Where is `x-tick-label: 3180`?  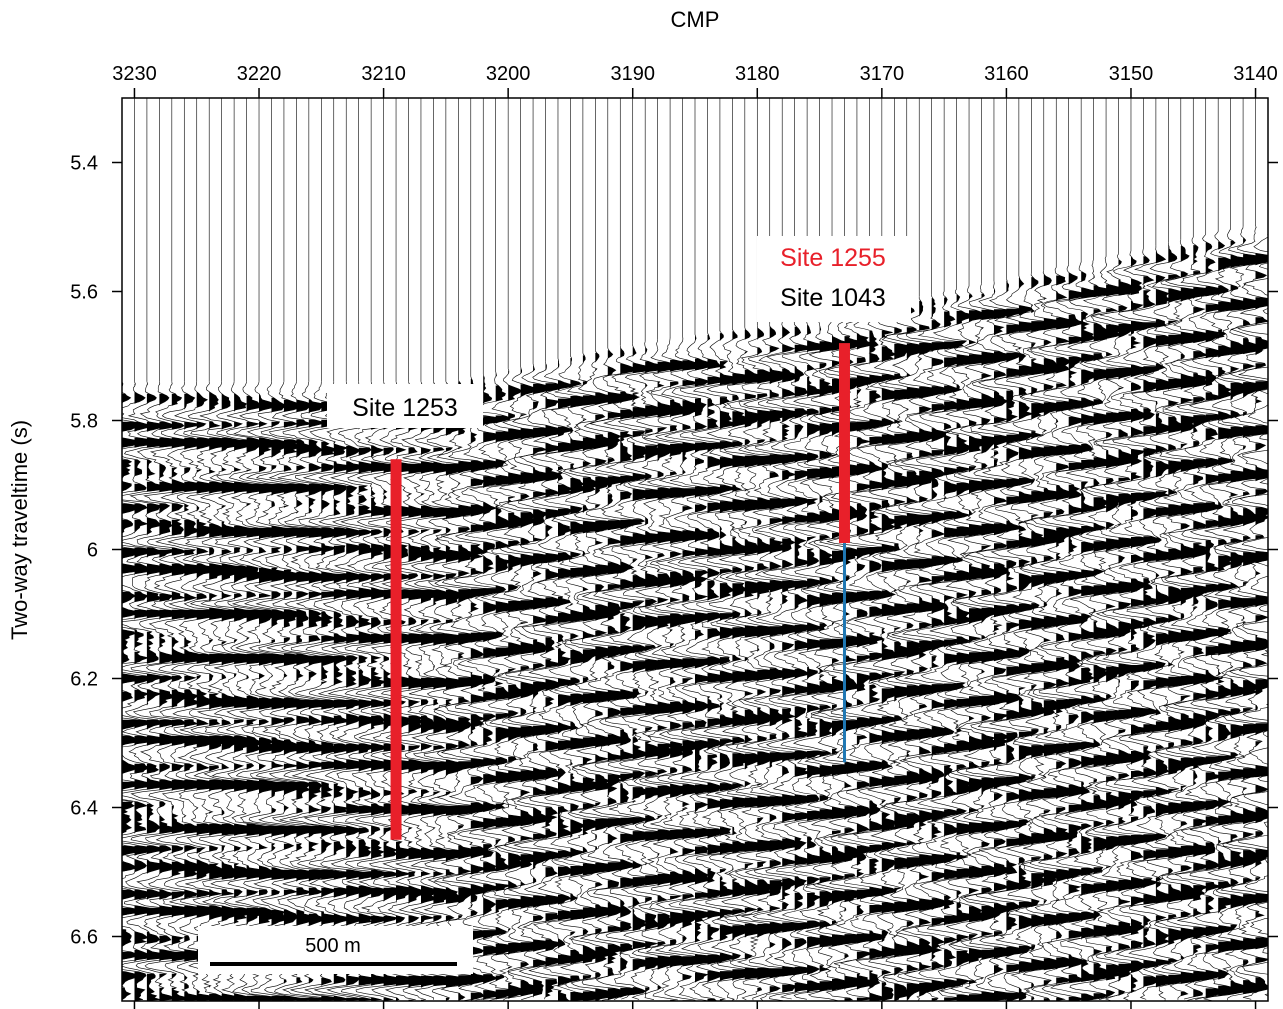 x-tick-label: 3180 is located at coordinates (757, 74).